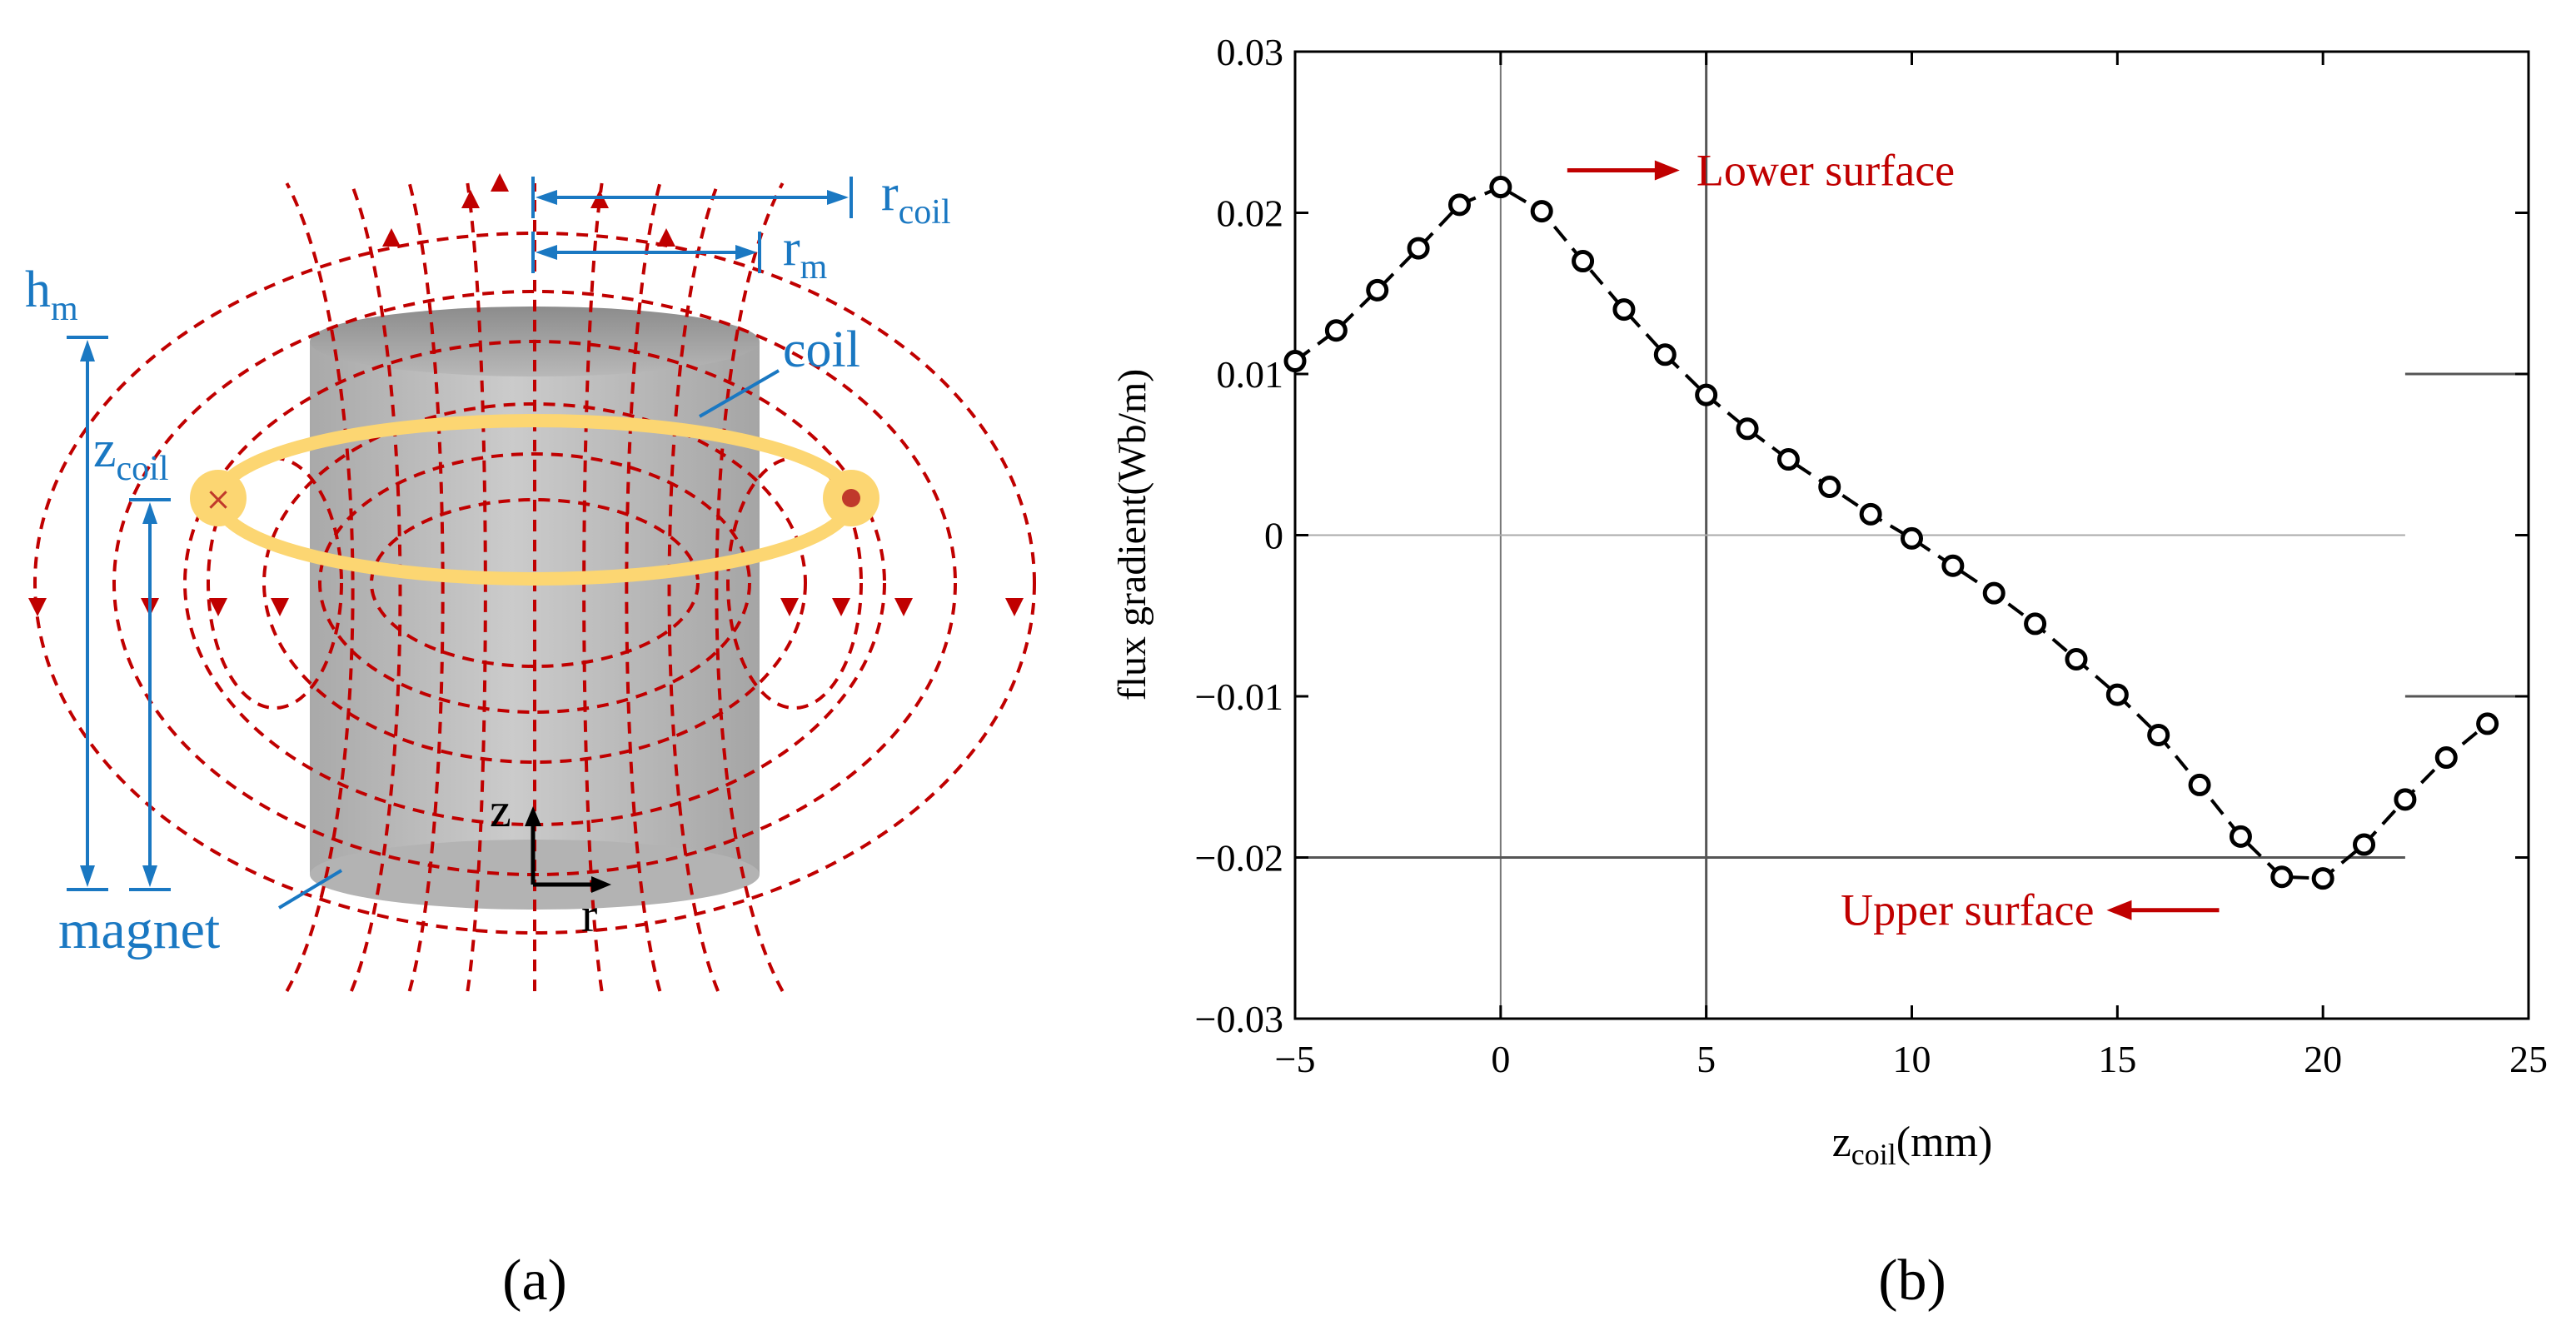 This screenshot has width=2576, height=1336. Describe the element at coordinates (1132, 535) in the screenshot. I see `y-axis-label: flux gradient(Wb/m)` at that location.